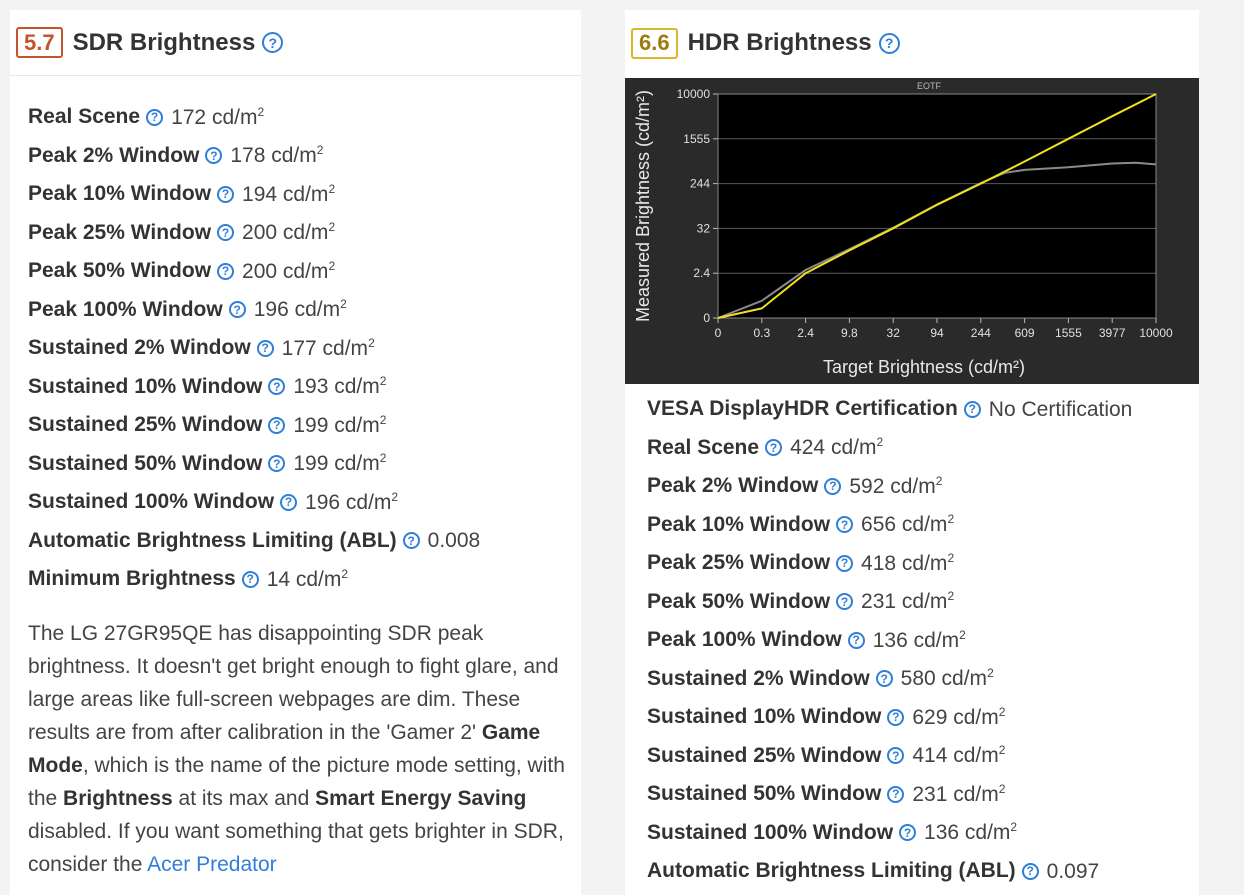  What do you see at coordinates (284, 749) in the screenshot?
I see `bold-text-game-mode: Game Mode` at bounding box center [284, 749].